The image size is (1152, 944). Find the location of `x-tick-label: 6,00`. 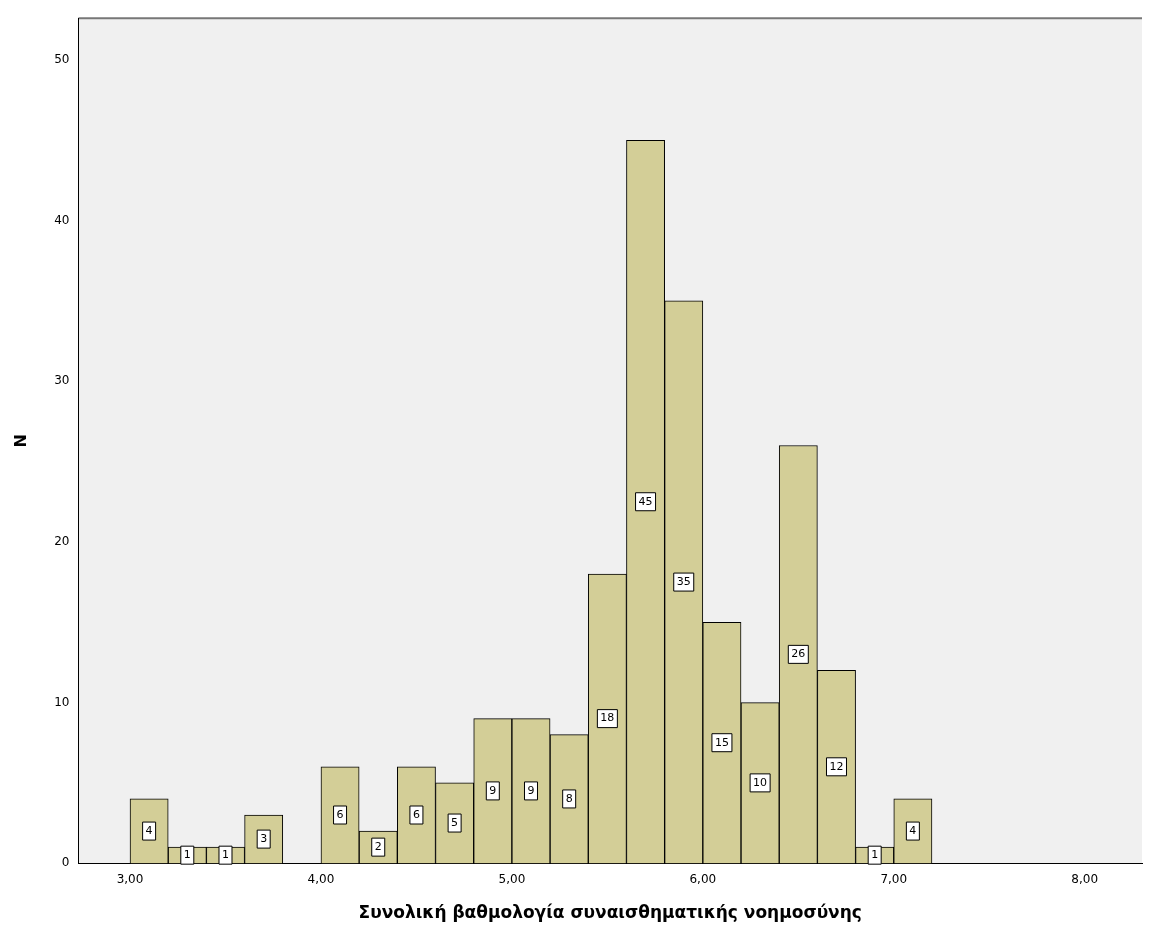

x-tick-label: 6,00 is located at coordinates (703, 878).